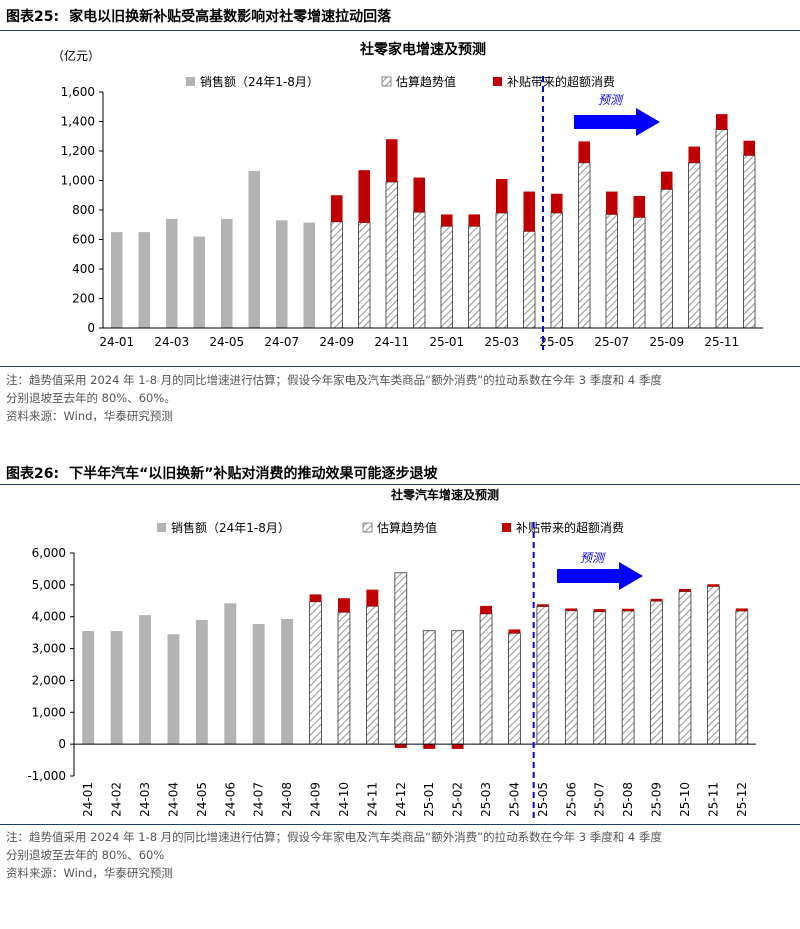 This screenshot has height=929, width=800. I want to click on x-tick-label: 24-07, so click(259, 799).